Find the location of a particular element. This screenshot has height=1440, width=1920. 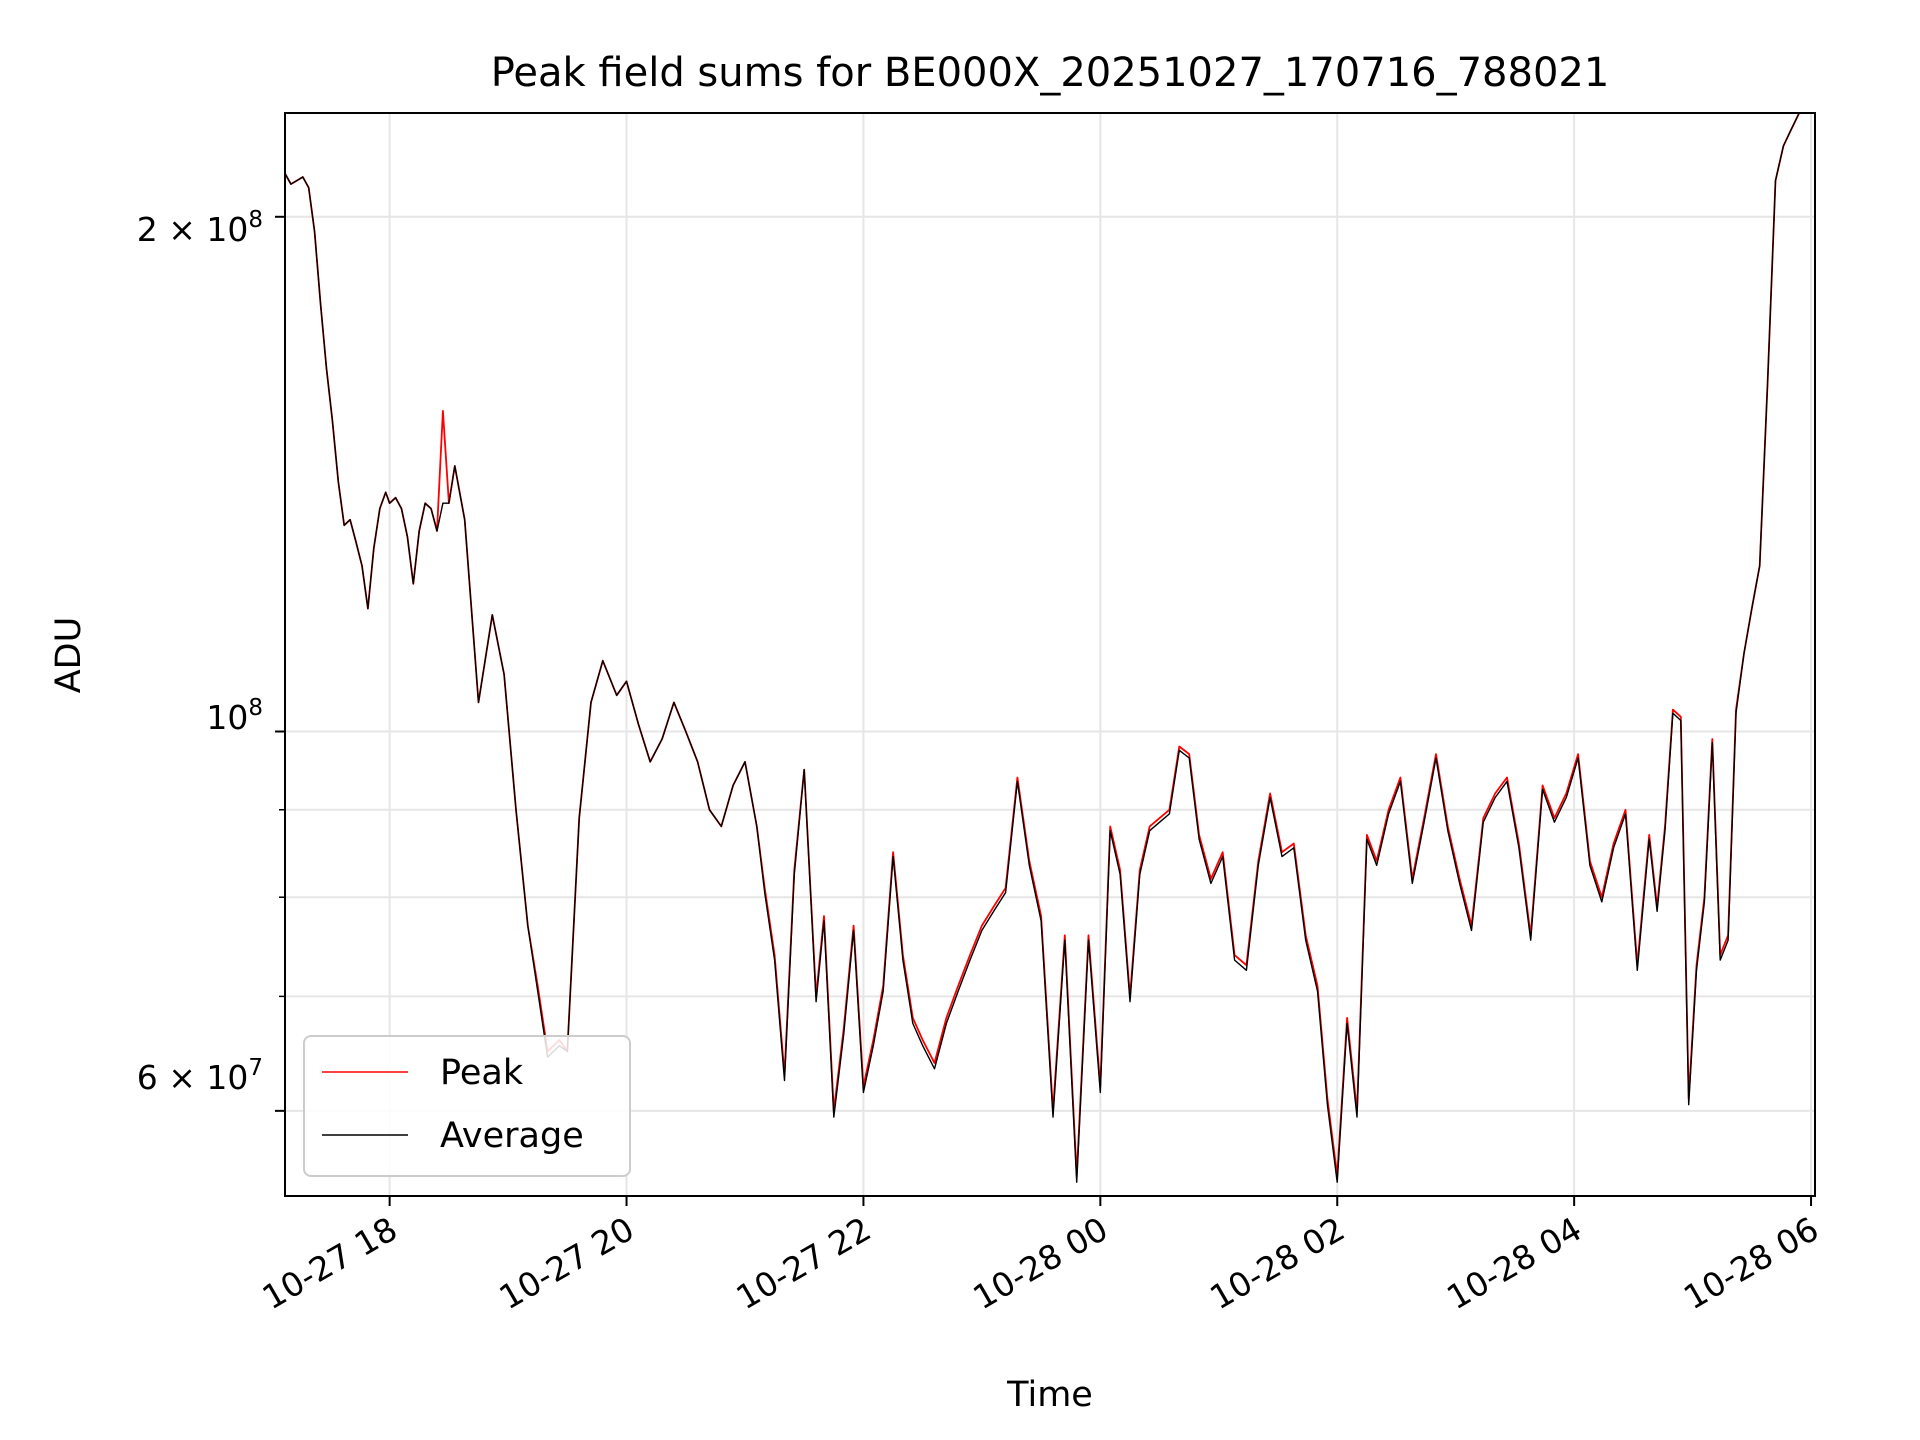

y-axis-label: ADU is located at coordinates (69, 655).